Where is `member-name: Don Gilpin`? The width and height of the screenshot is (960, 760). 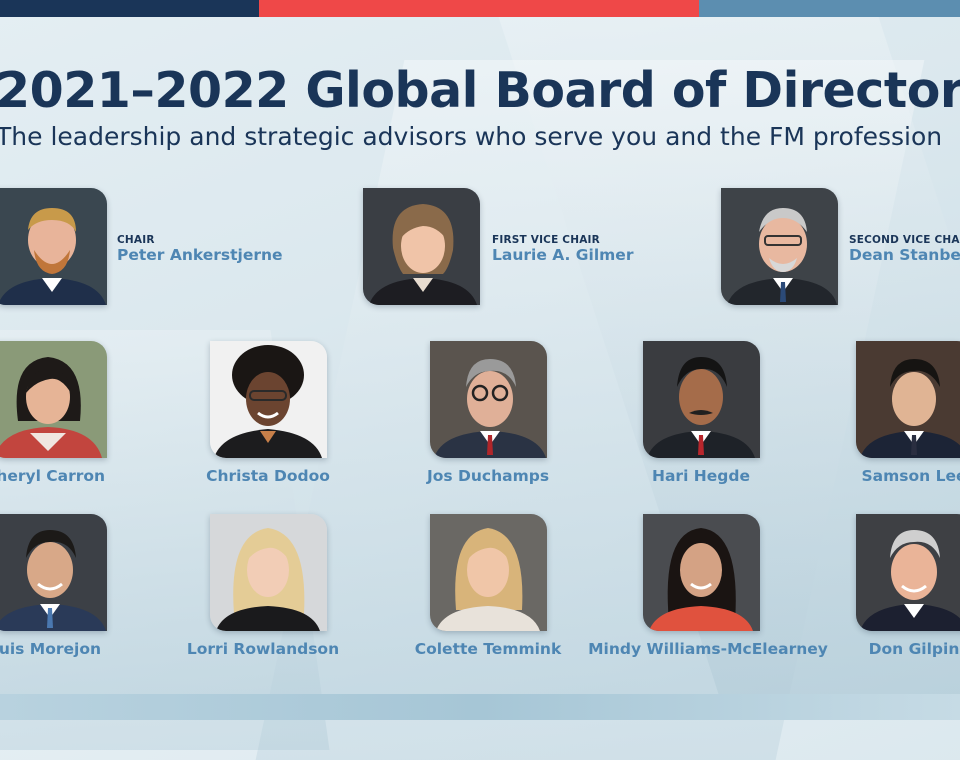 member-name: Don Gilpin is located at coordinates (914, 649).